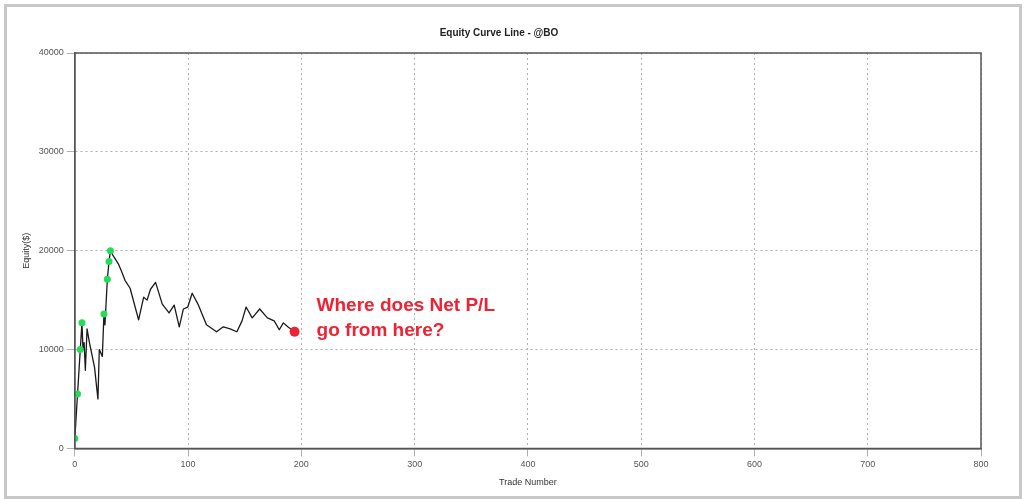 Image resolution: width=1024 pixels, height=499 pixels. I want to click on x-tick-label: 600, so click(754, 464).